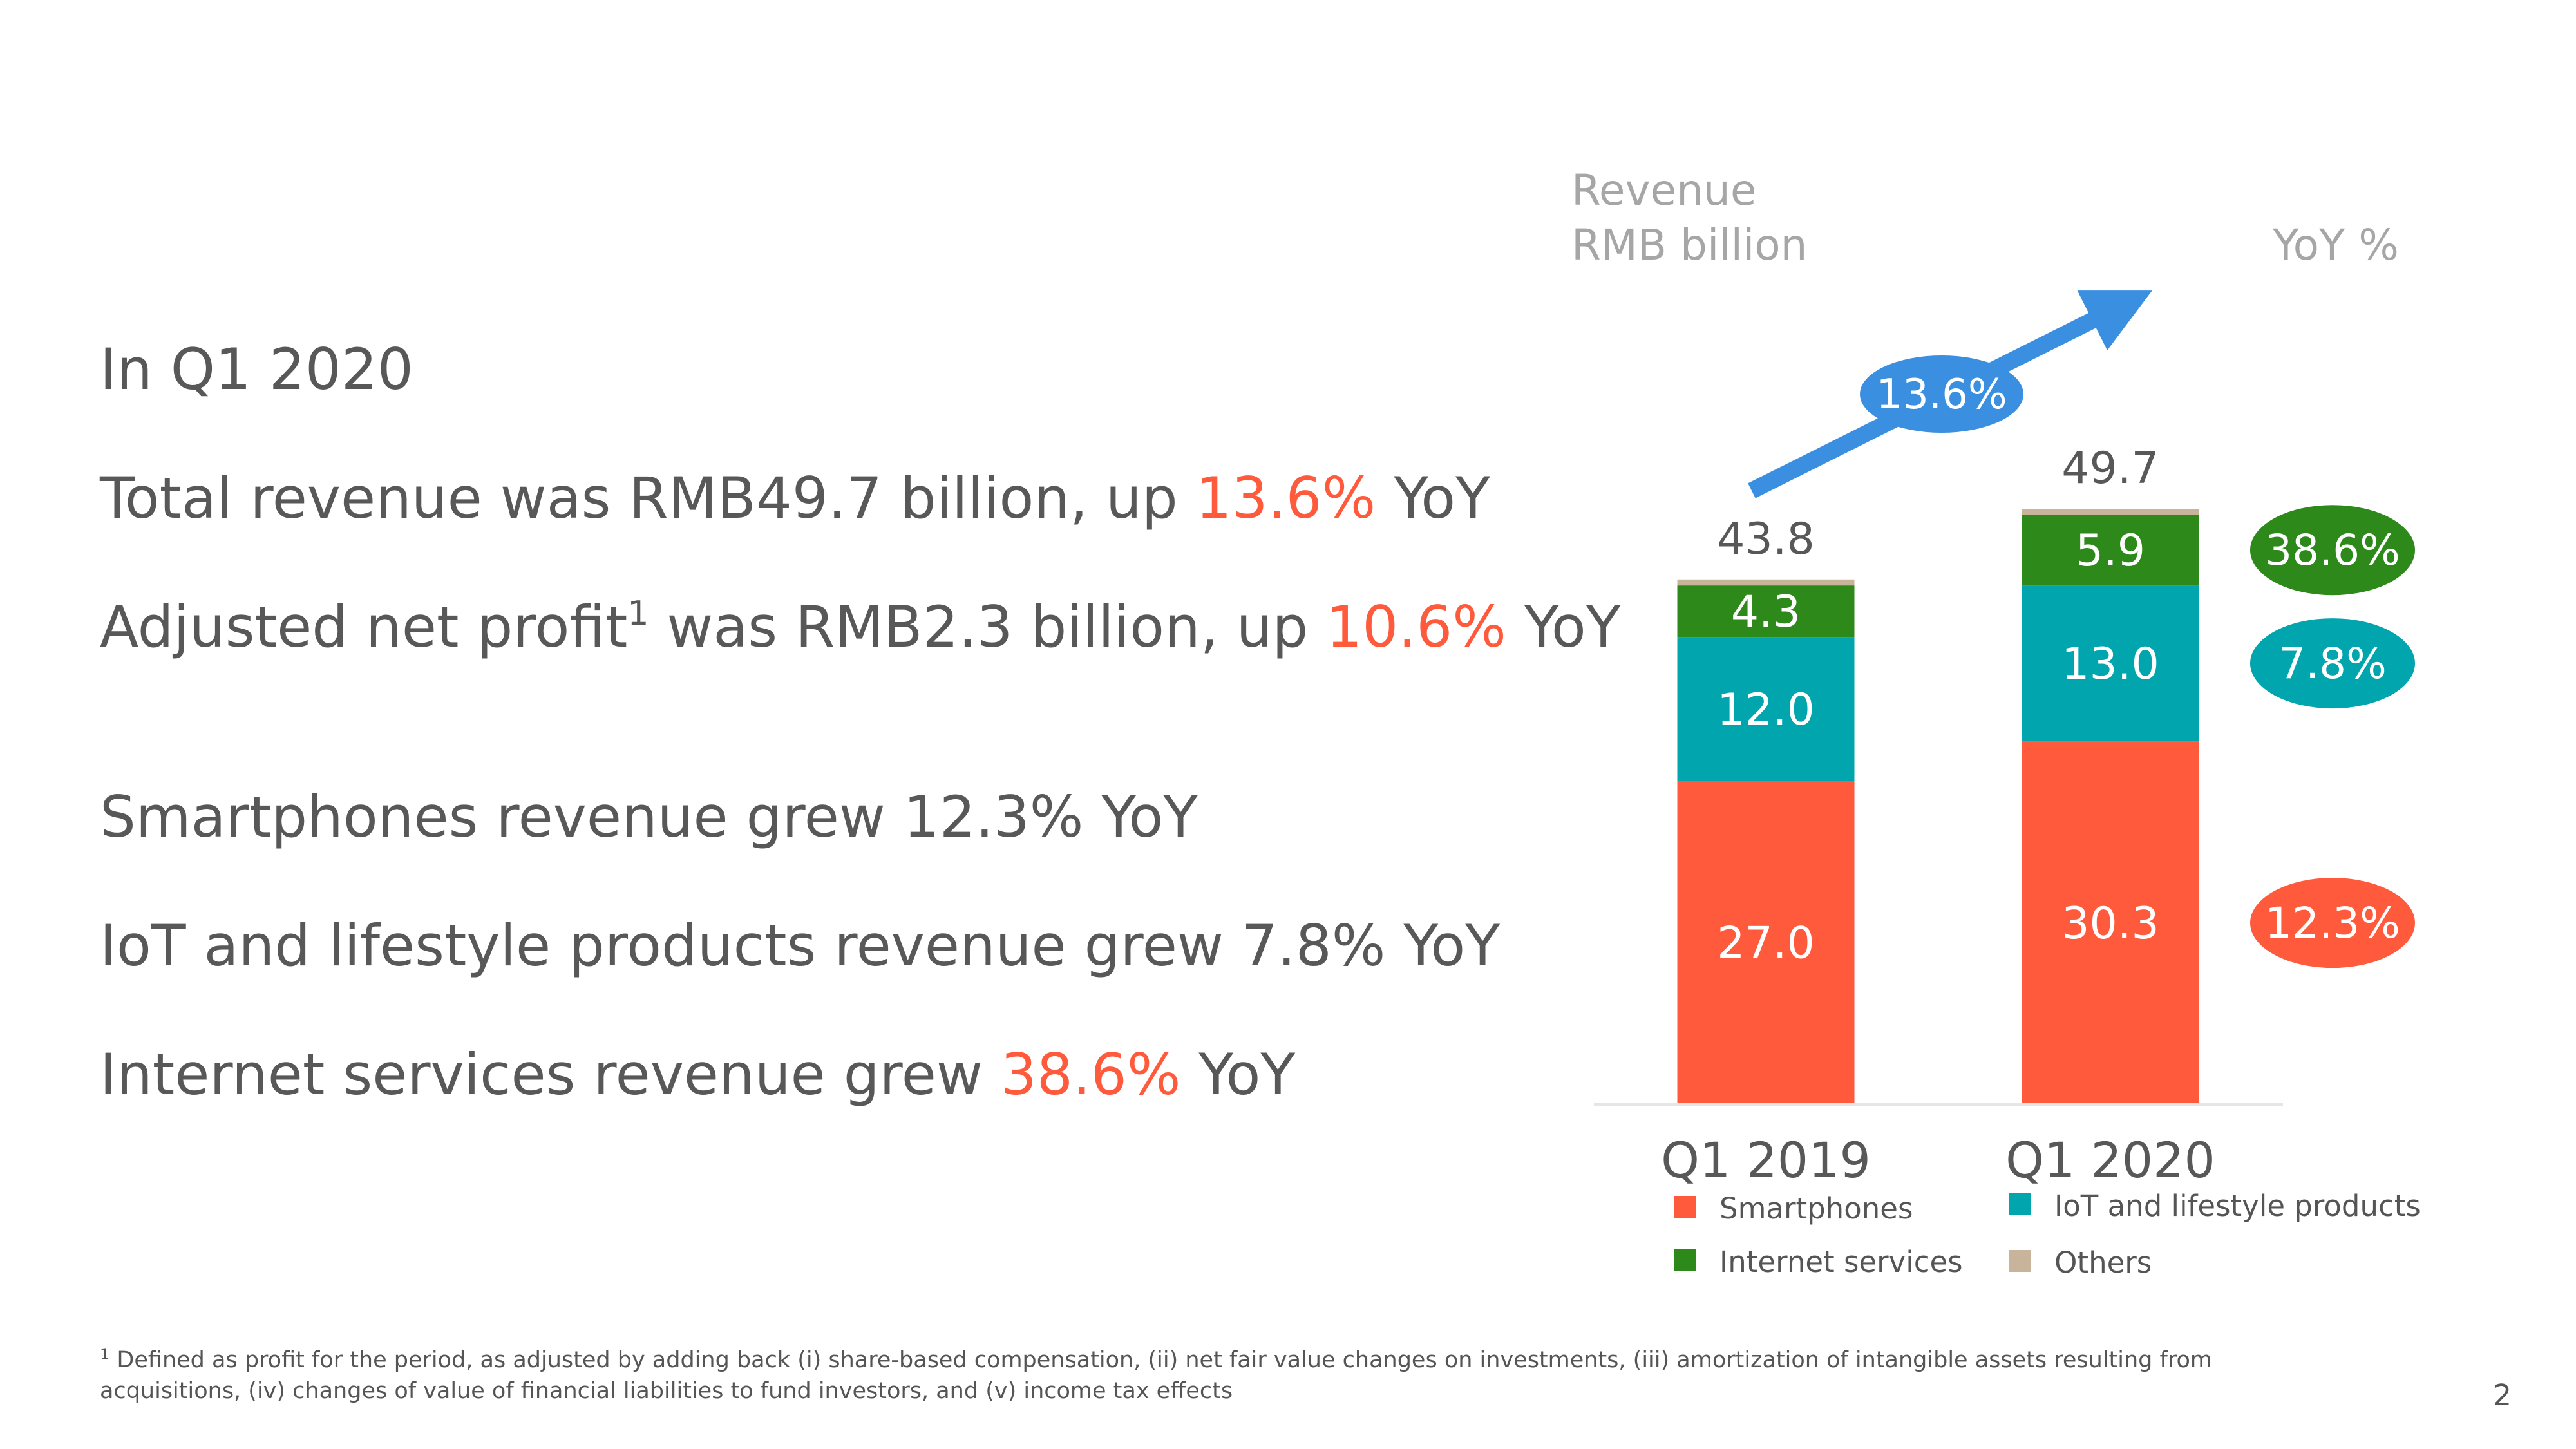 The width and height of the screenshot is (2576, 1449). What do you see at coordinates (2502, 1395) in the screenshot?
I see `page-number: 2` at bounding box center [2502, 1395].